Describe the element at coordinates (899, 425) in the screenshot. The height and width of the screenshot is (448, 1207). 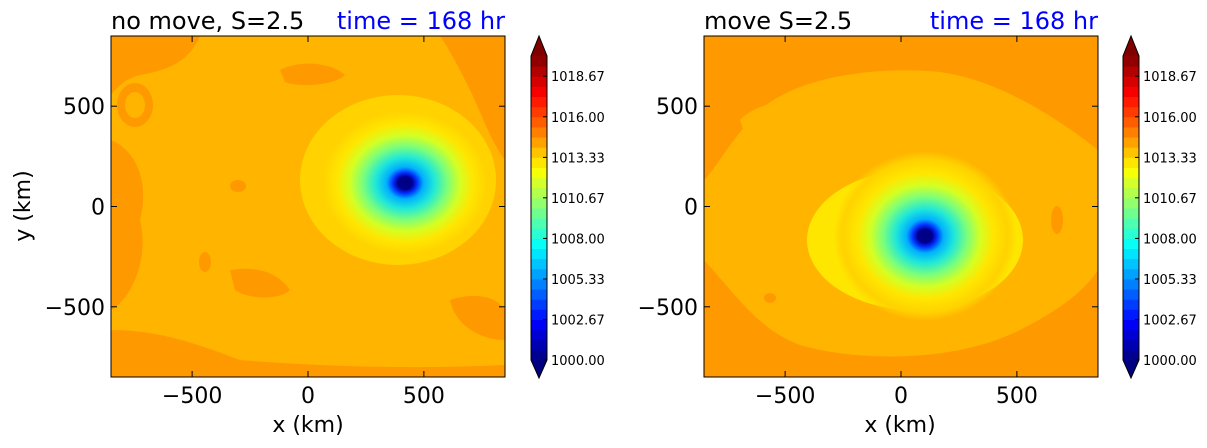
I see `right-x-axis-label: x (km)` at that location.